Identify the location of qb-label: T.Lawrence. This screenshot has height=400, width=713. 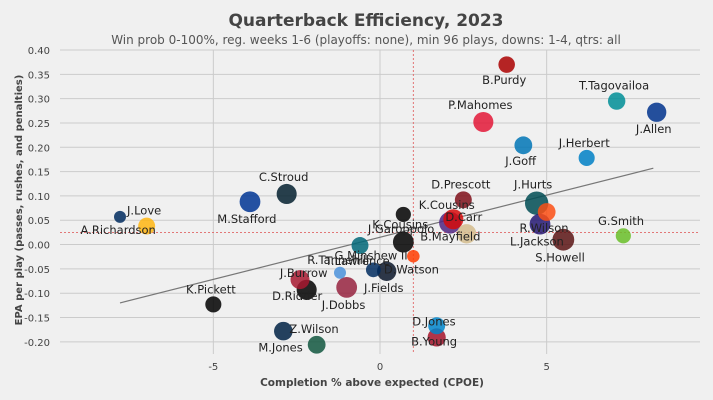
(356, 261).